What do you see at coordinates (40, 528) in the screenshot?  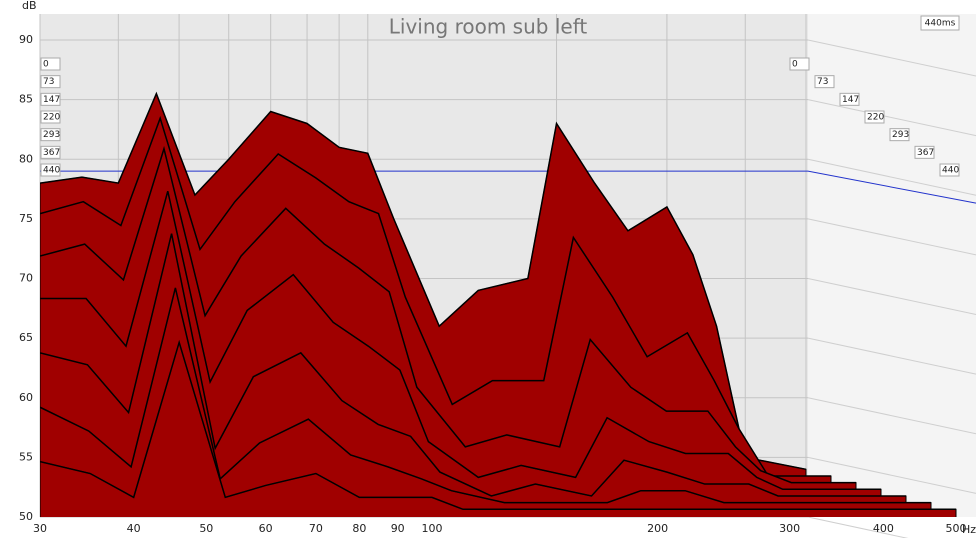 I see `x-tick-label: 30` at bounding box center [40, 528].